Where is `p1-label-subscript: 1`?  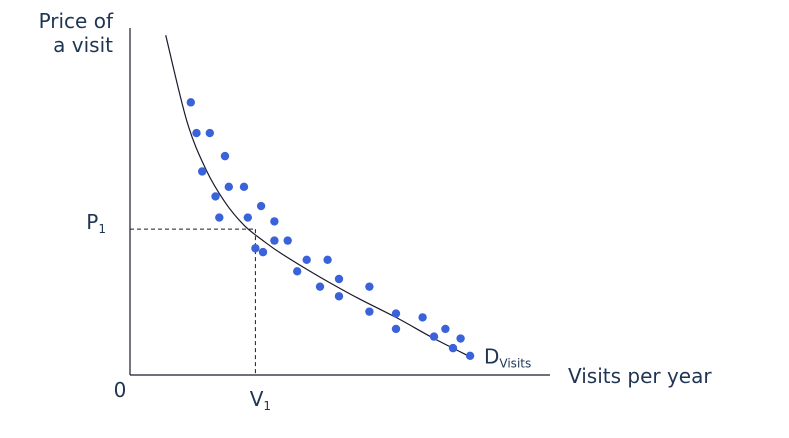
p1-label-subscript: 1 is located at coordinates (102, 229).